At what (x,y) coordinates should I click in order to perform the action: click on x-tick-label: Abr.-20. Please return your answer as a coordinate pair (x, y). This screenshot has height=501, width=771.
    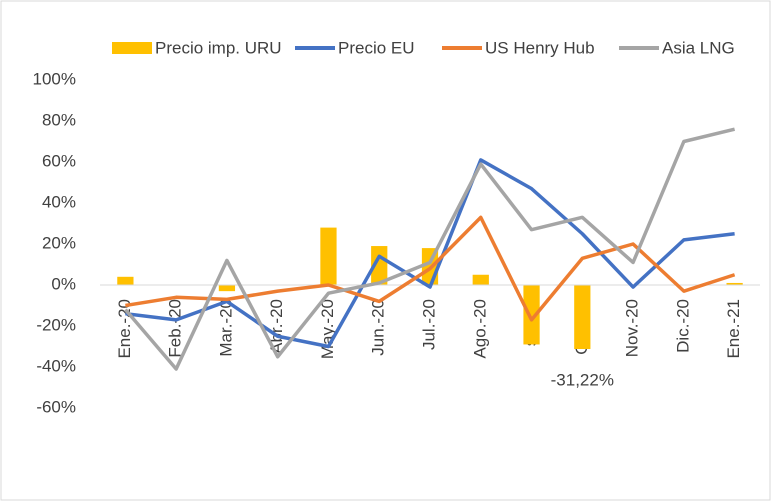
    Looking at the image, I should click on (276, 326).